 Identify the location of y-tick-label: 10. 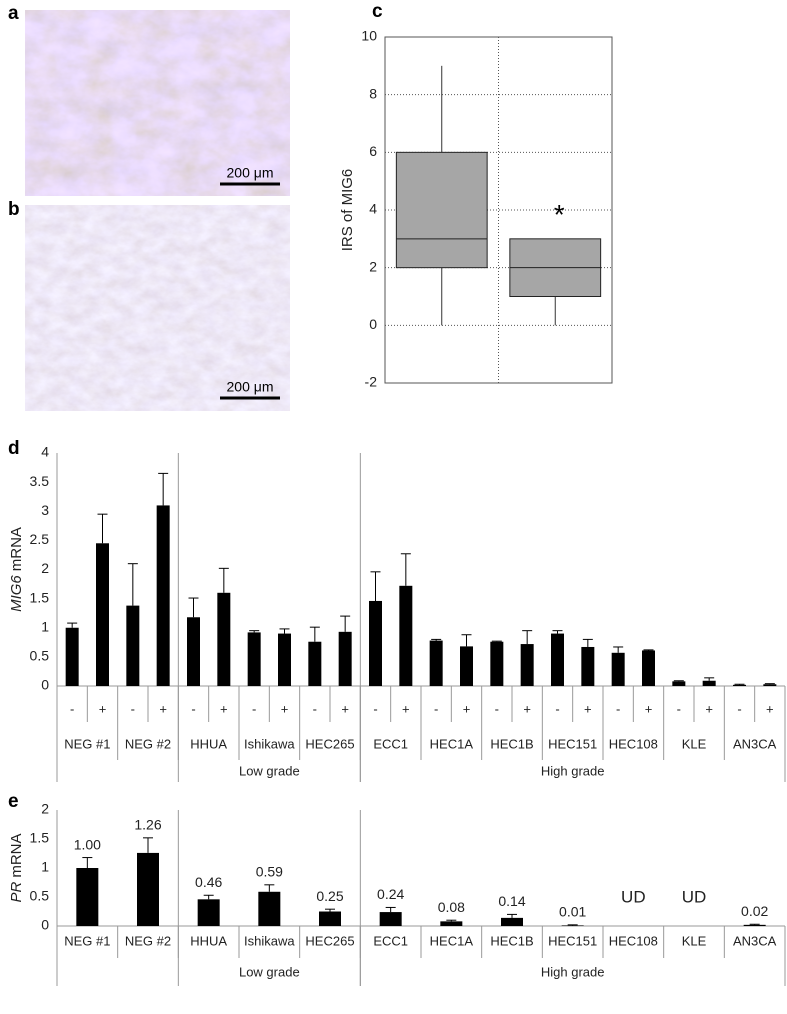
(369, 36).